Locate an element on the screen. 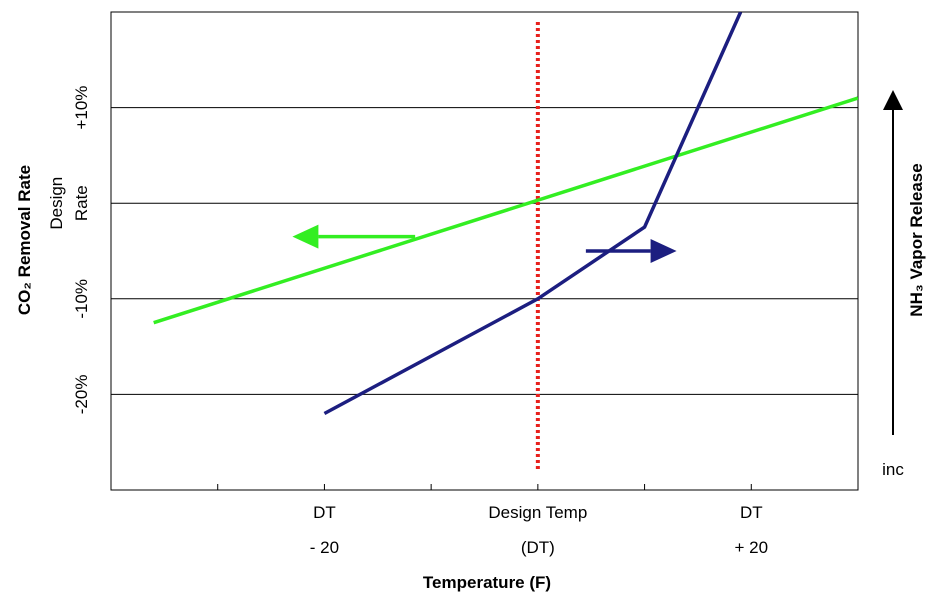 This screenshot has width=930, height=600. y-tick-label: +10% is located at coordinates (81, 108).